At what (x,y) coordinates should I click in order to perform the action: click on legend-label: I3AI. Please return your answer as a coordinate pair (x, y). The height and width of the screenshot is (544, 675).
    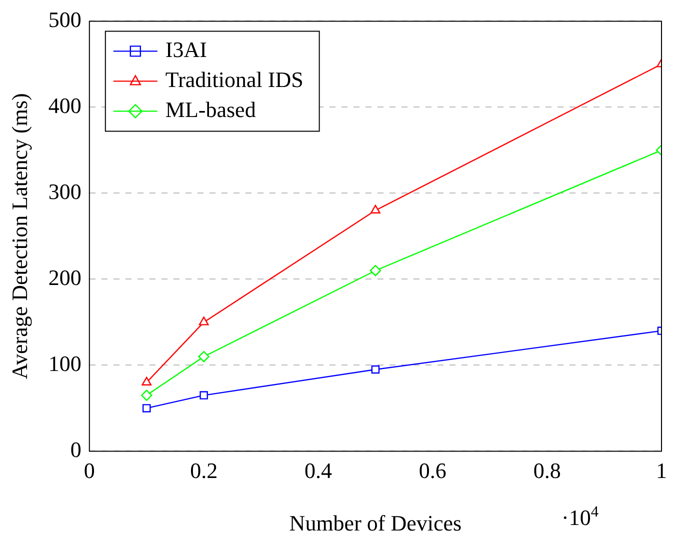
    Looking at the image, I should click on (186, 49).